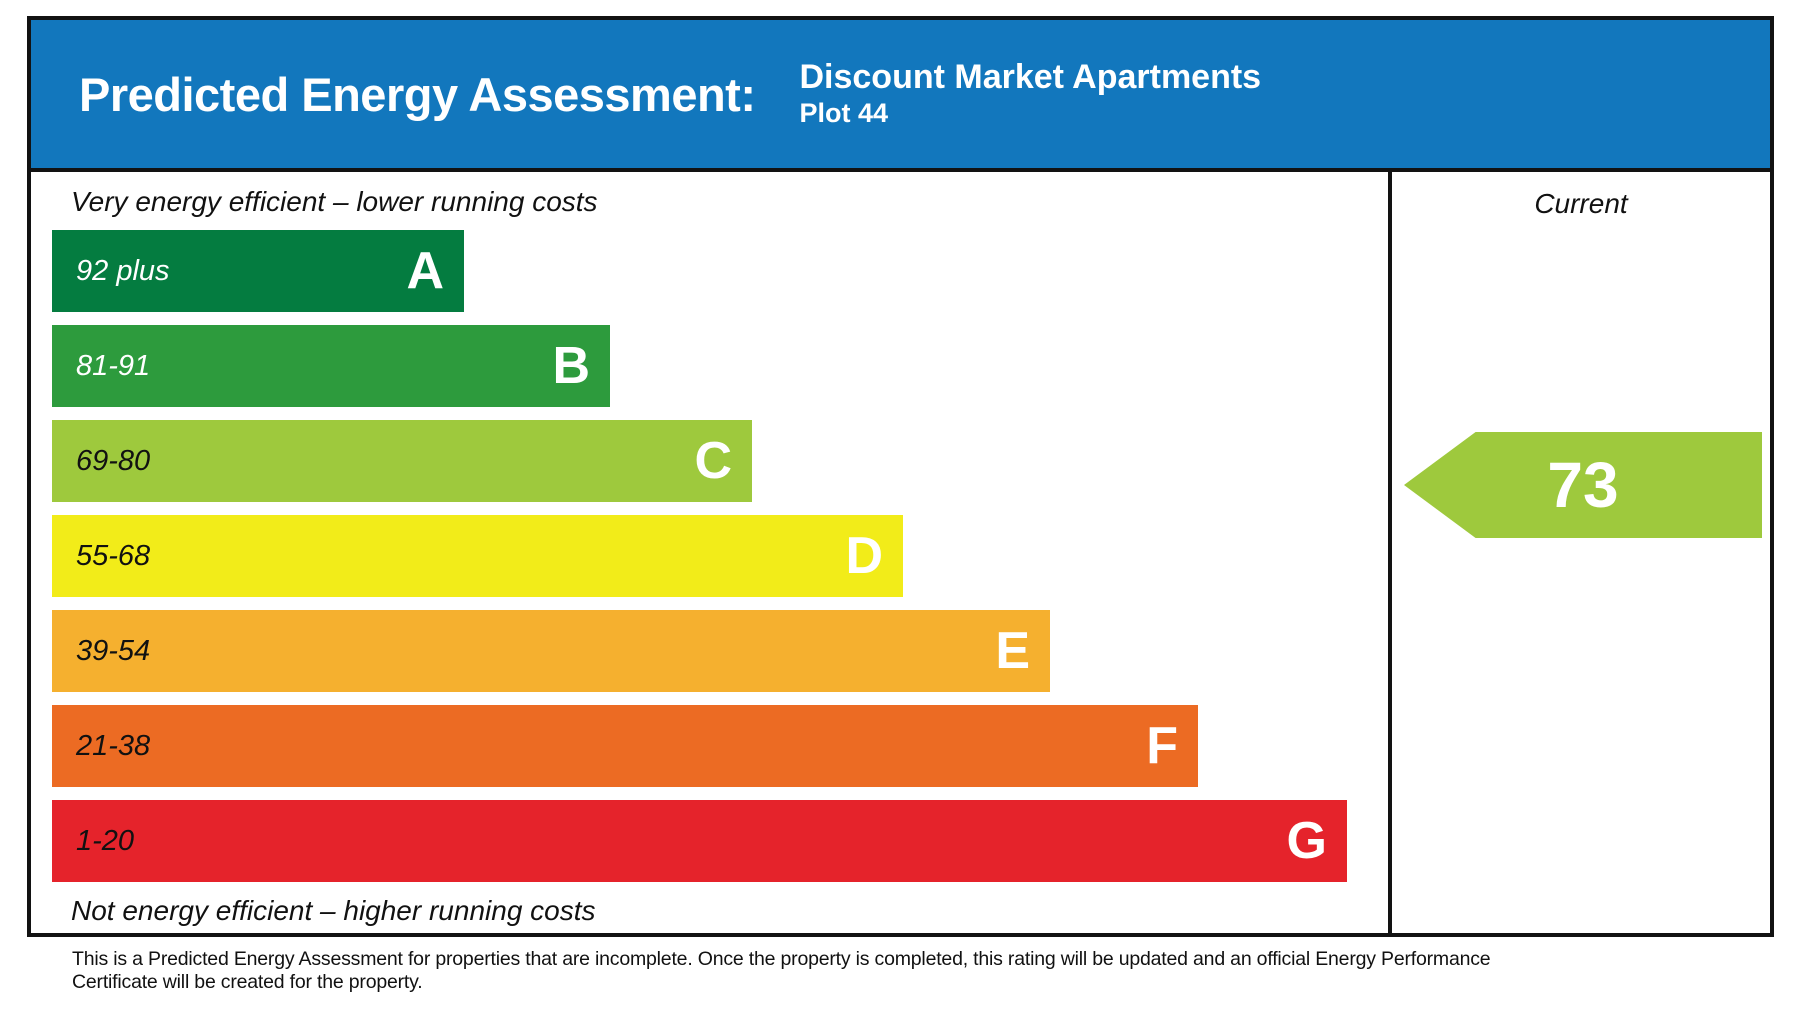  I want to click on band-row-c: 69-80 C, so click(402, 461).